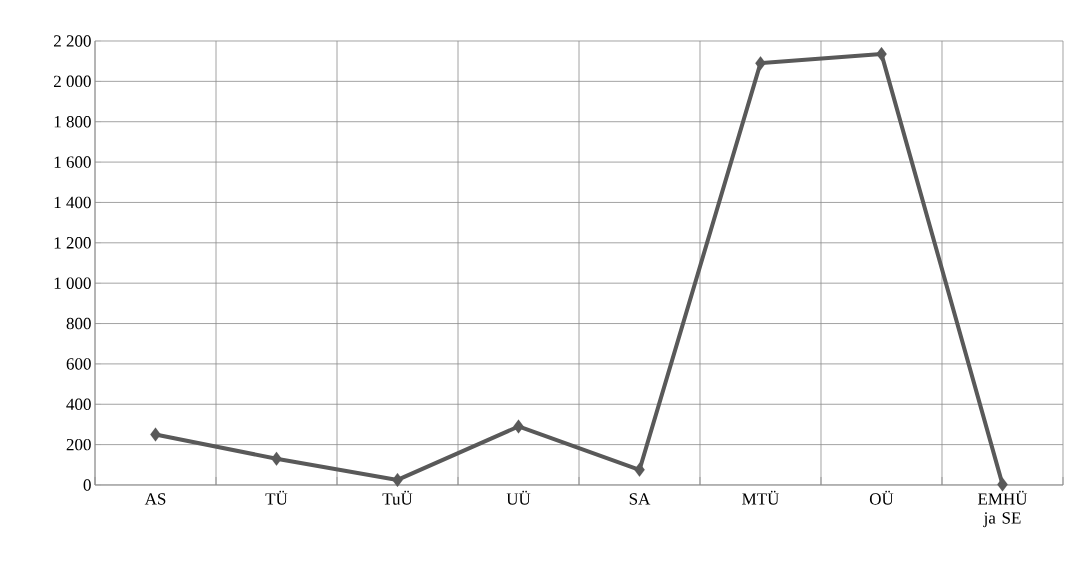 Image resolution: width=1070 pixels, height=567 pixels. What do you see at coordinates (640, 499) in the screenshot?
I see `x-tick-label: SA` at bounding box center [640, 499].